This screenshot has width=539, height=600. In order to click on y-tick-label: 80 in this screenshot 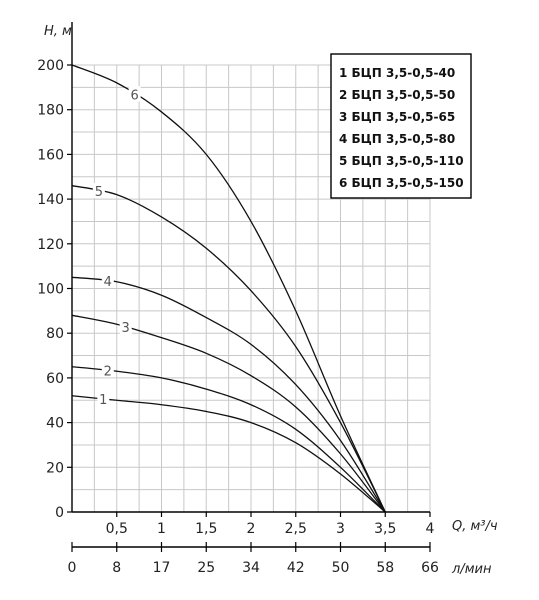, I will do `click(55, 334)`.